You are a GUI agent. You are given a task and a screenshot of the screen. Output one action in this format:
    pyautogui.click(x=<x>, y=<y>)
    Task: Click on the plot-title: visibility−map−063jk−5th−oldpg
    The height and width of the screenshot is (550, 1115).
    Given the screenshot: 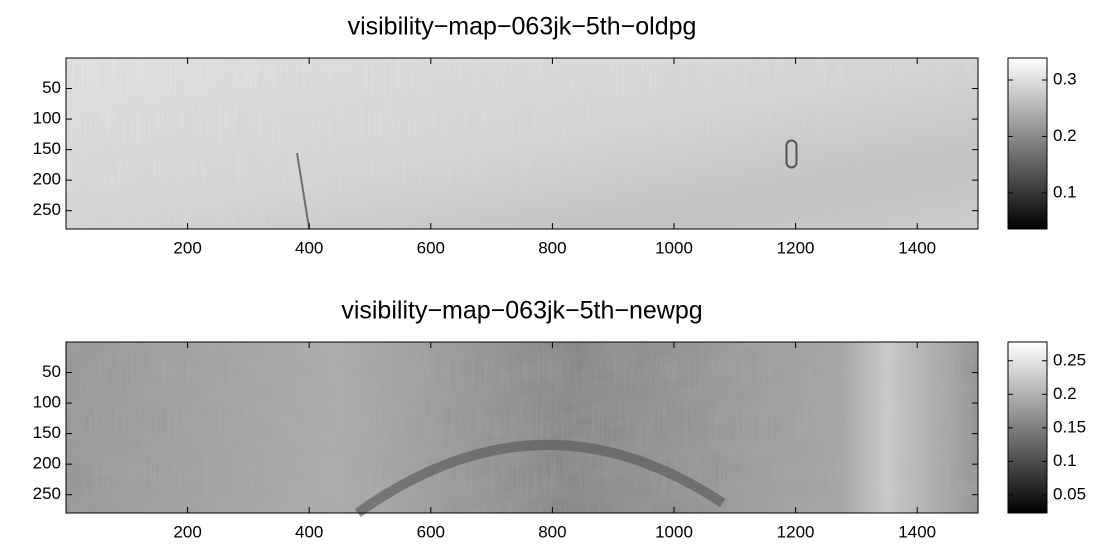 What is the action you would take?
    pyautogui.click(x=522, y=27)
    